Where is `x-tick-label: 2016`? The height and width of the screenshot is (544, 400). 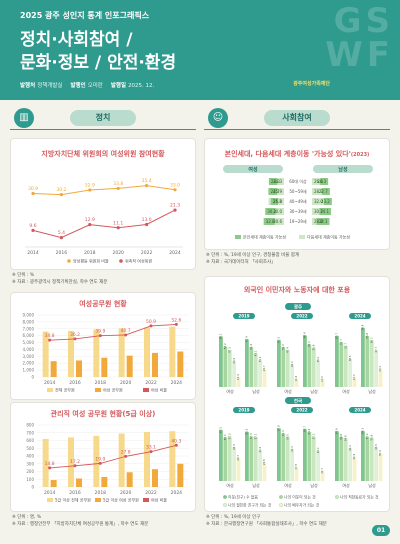
x-tick-label: 2016 is located at coordinates (75, 493).